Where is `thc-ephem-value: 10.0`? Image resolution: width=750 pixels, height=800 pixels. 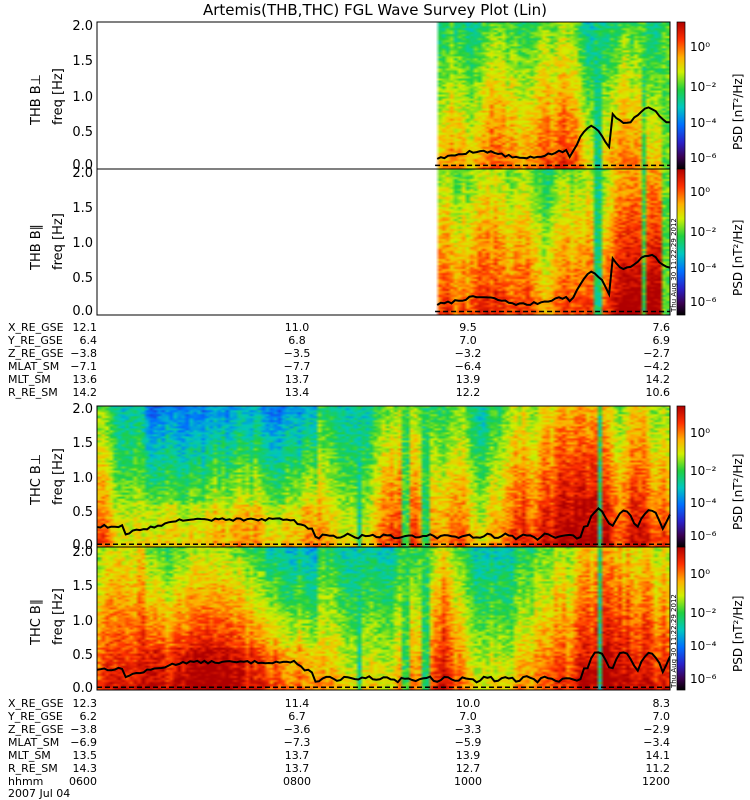 thc-ephem-value: 10.0 is located at coordinates (468, 703).